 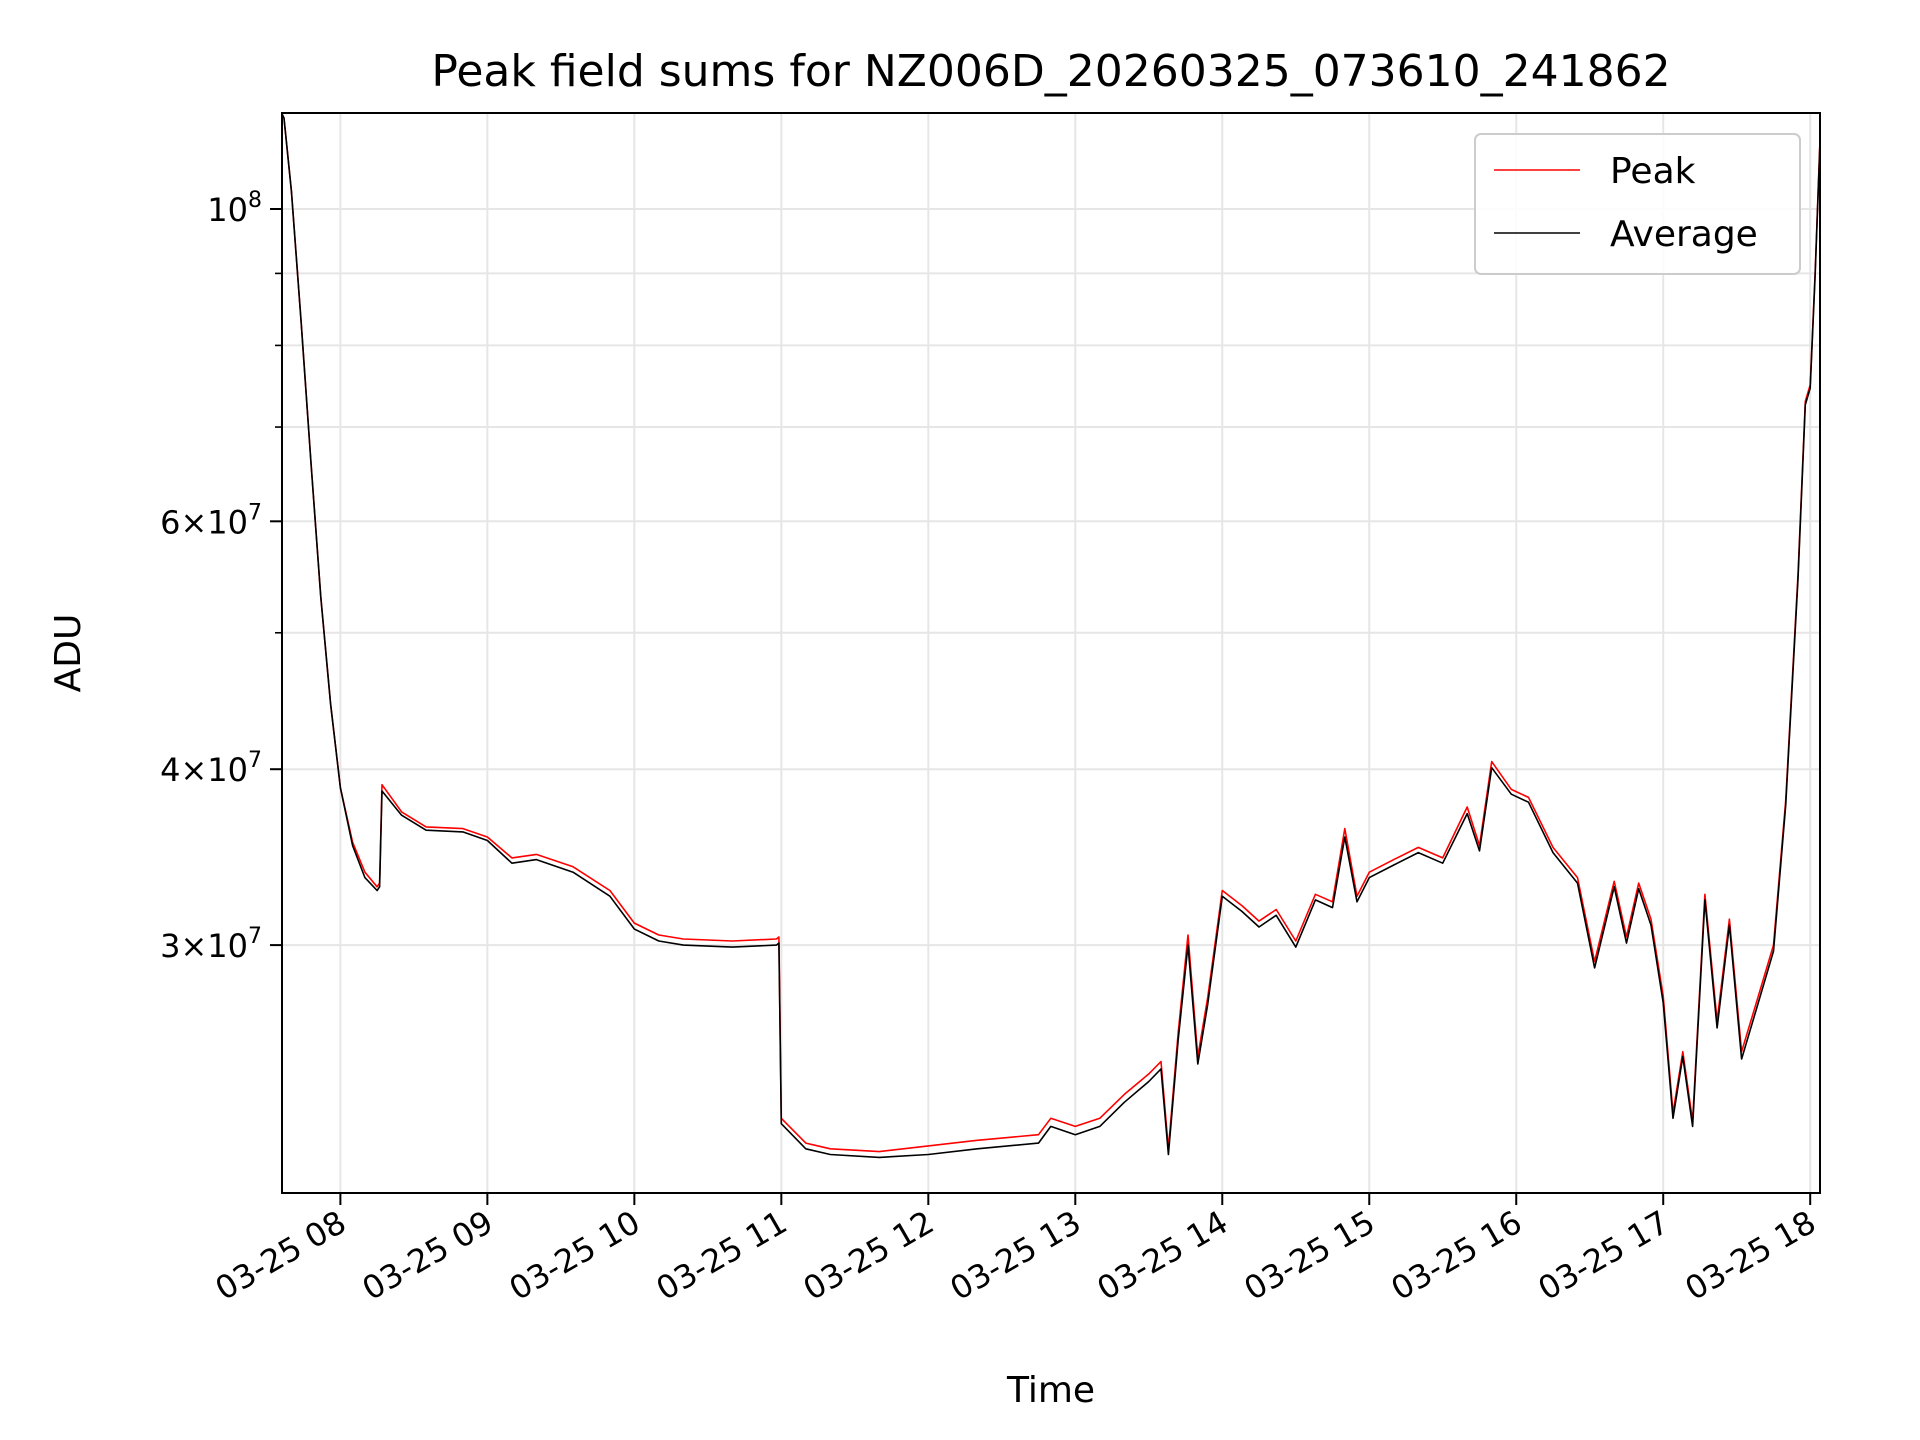 What do you see at coordinates (211, 520) in the screenshot?
I see `y-tick-label: 6×107` at bounding box center [211, 520].